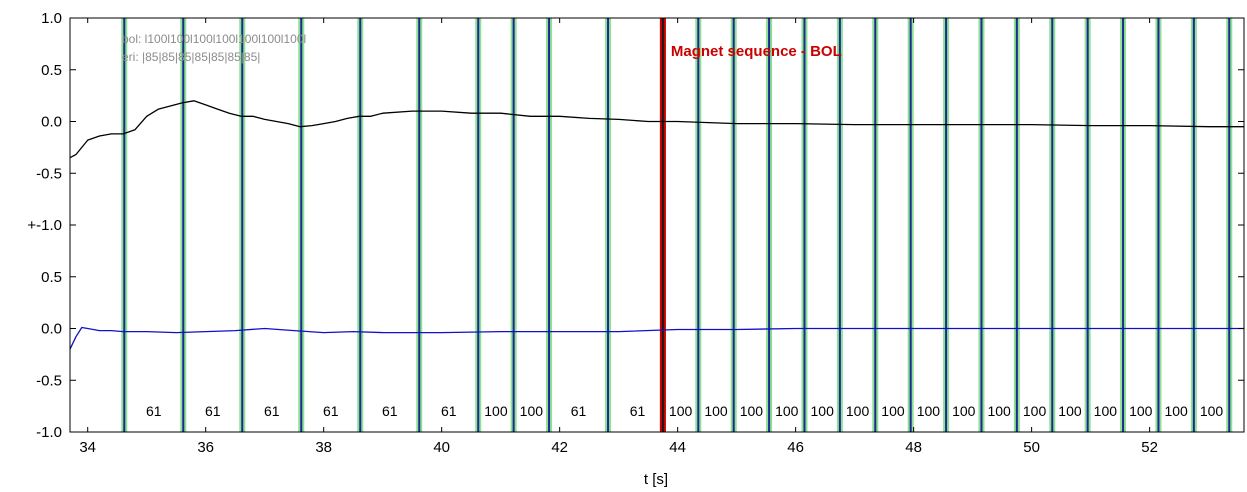 The width and height of the screenshot is (1247, 492). What do you see at coordinates (191, 57) in the screenshot?
I see `info-line-eri: eri: |85|85|85|85|85|85|85|` at bounding box center [191, 57].